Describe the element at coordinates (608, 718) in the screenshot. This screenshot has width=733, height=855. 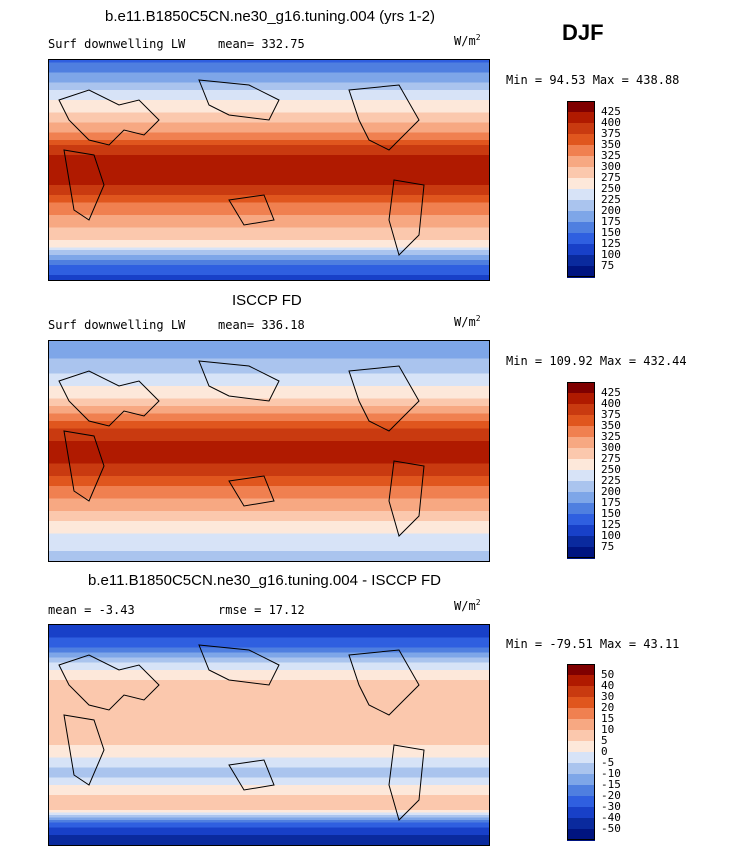
I see `colorbar-tick-label: 15` at that location.